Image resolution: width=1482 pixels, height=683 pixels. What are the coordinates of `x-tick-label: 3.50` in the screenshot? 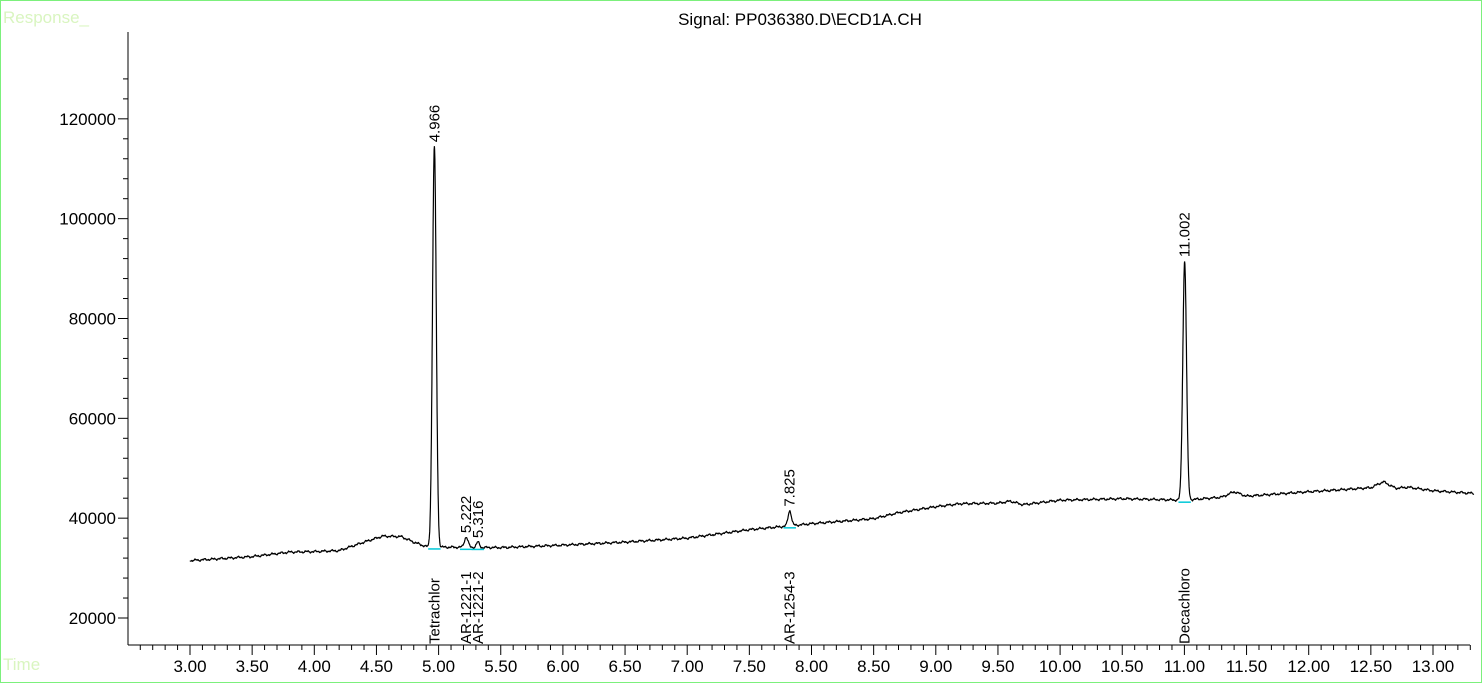 It's located at (252, 666).